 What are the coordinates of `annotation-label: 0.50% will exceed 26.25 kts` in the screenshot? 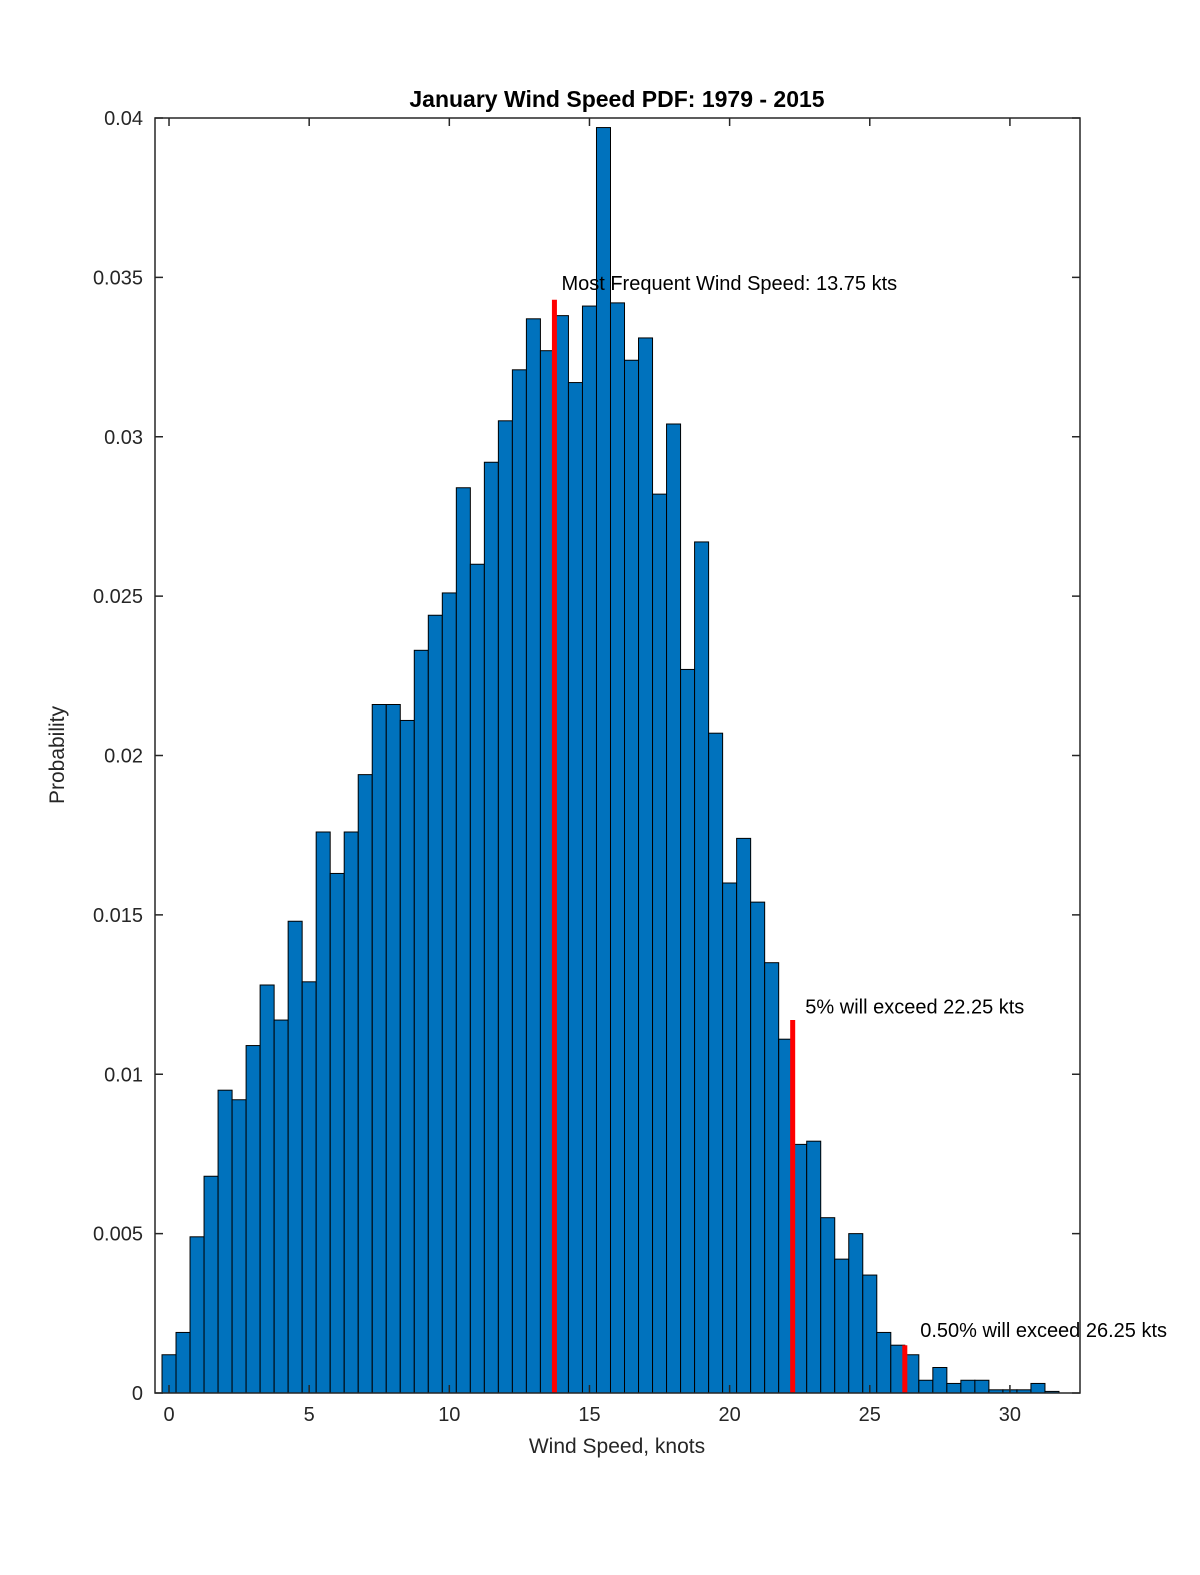 It's located at (1043, 1331).